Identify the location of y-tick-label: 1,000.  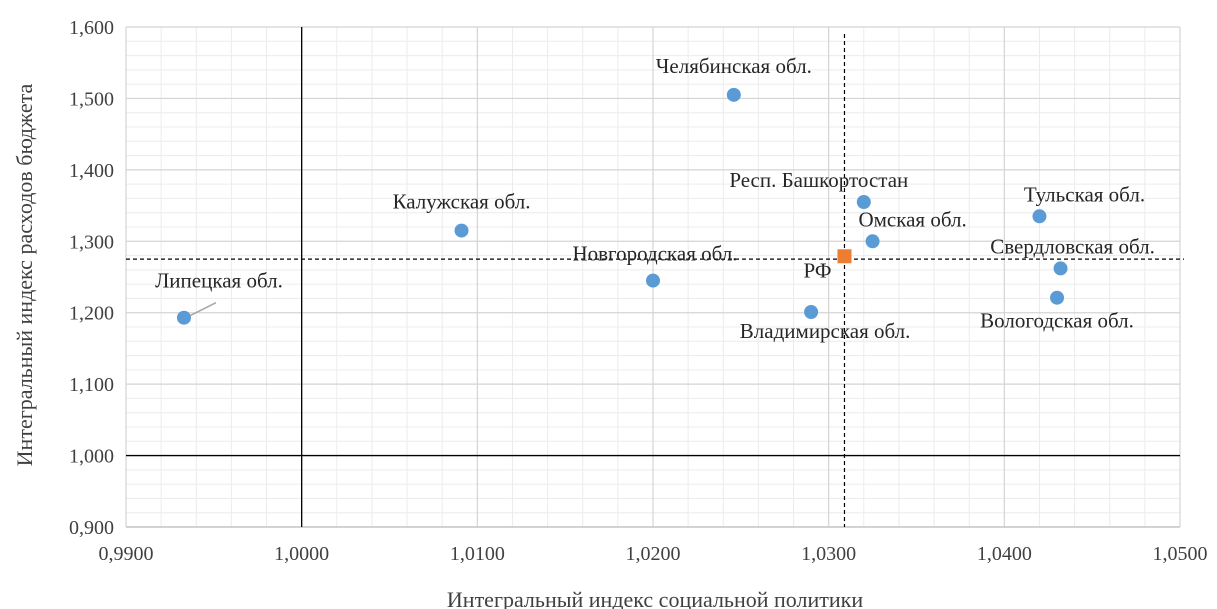
(91, 457).